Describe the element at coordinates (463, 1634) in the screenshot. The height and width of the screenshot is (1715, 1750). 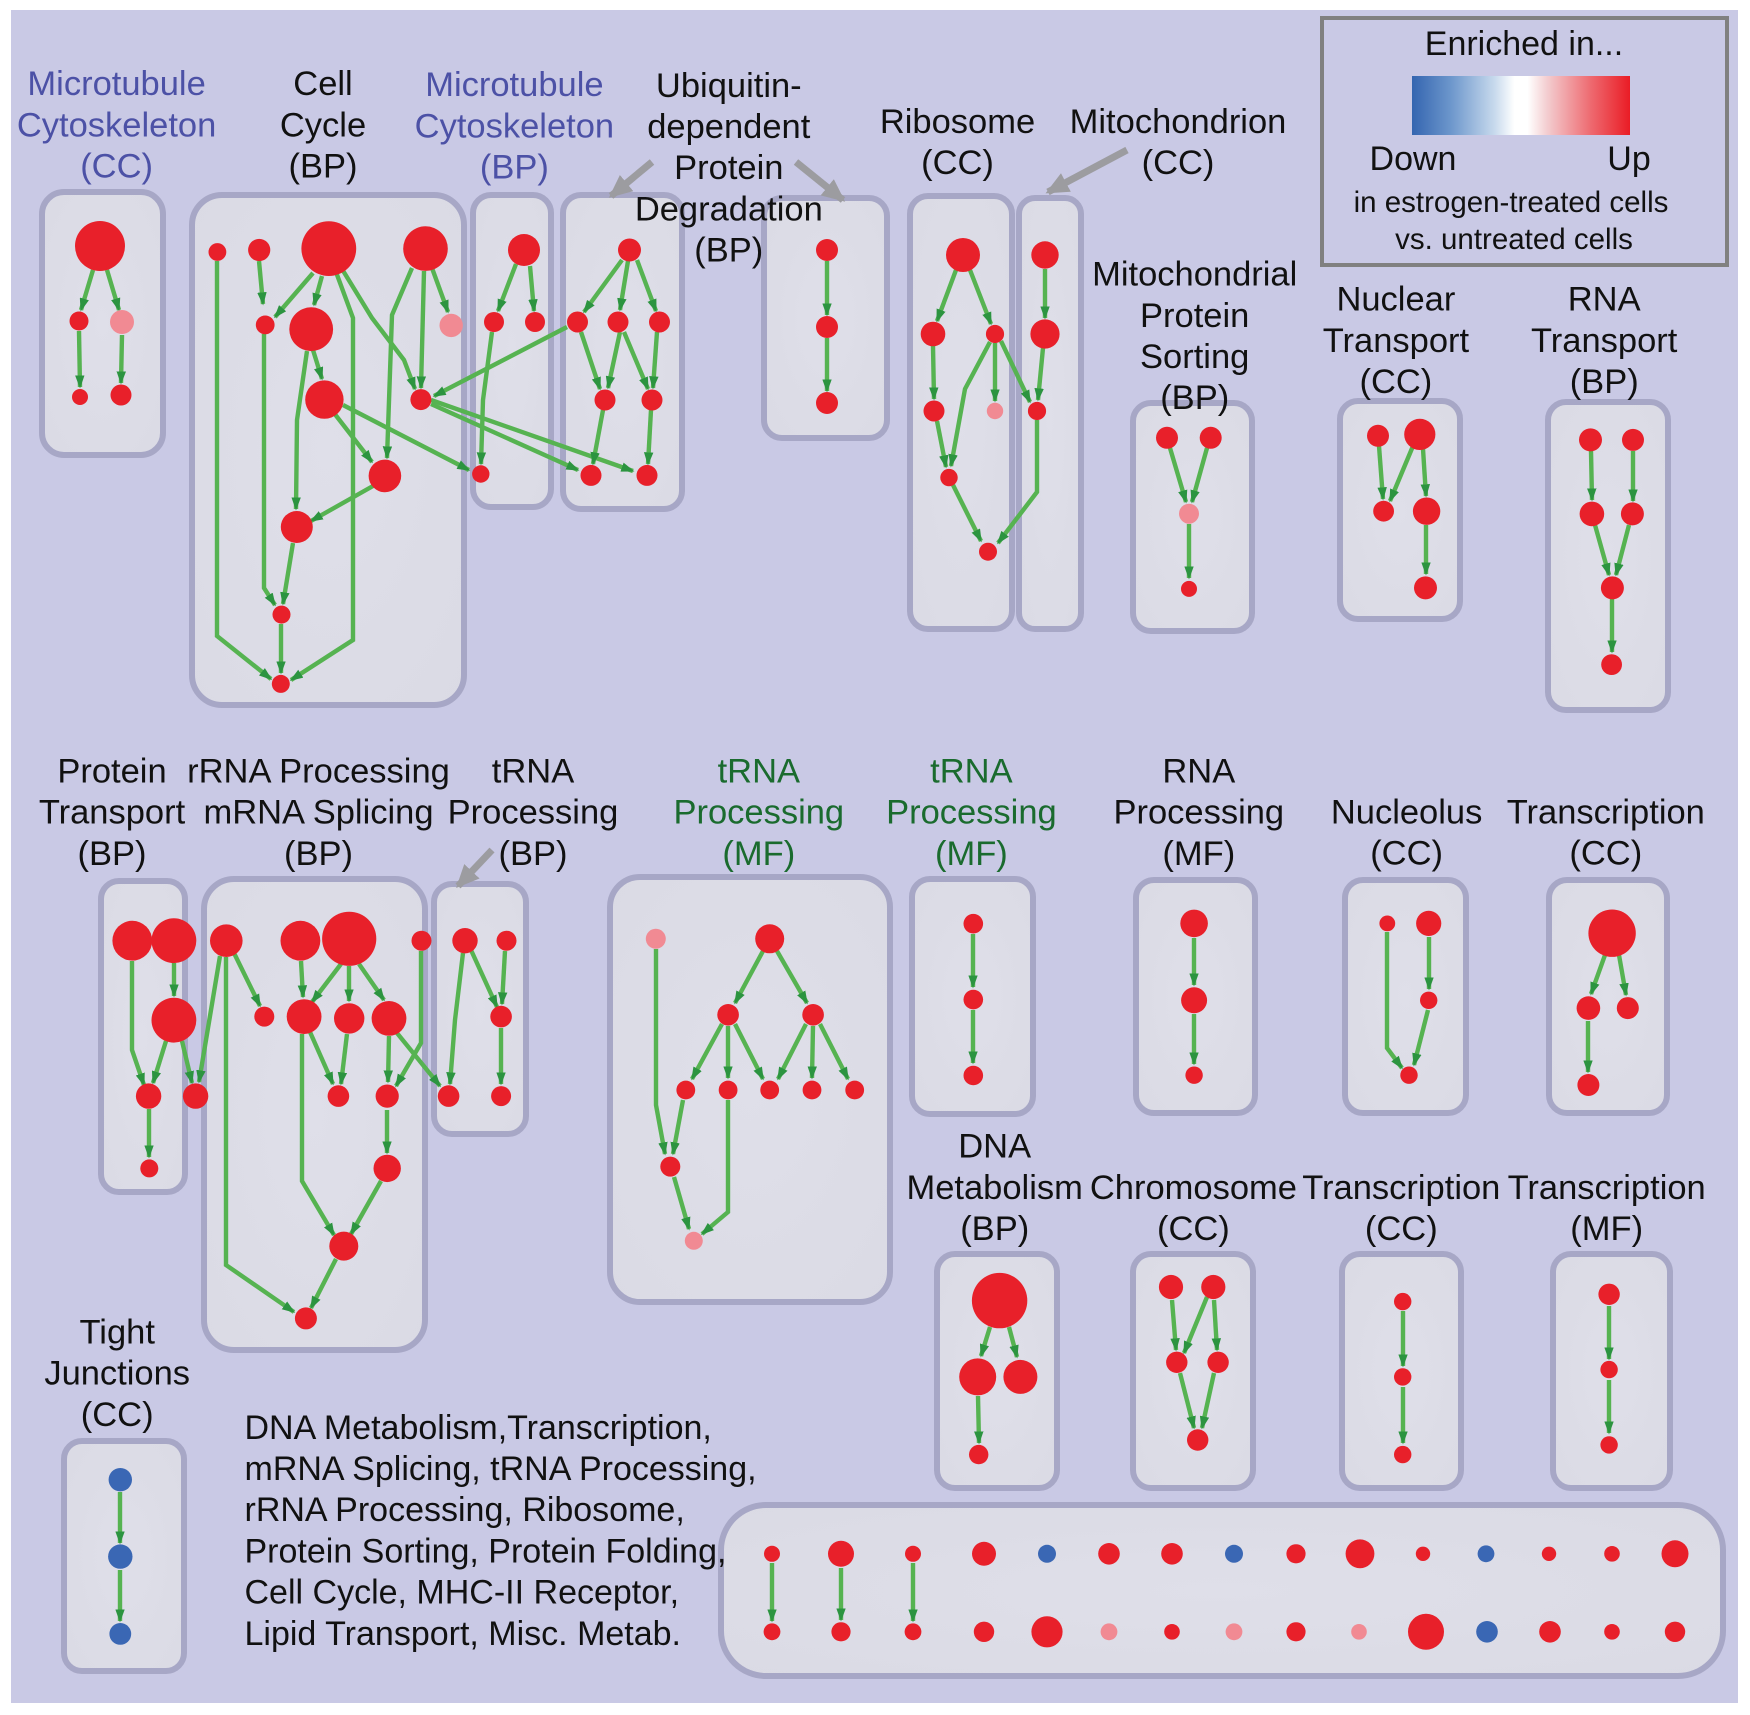
I see `svg-text: Lipid Transport, Misc. Metab.` at that location.